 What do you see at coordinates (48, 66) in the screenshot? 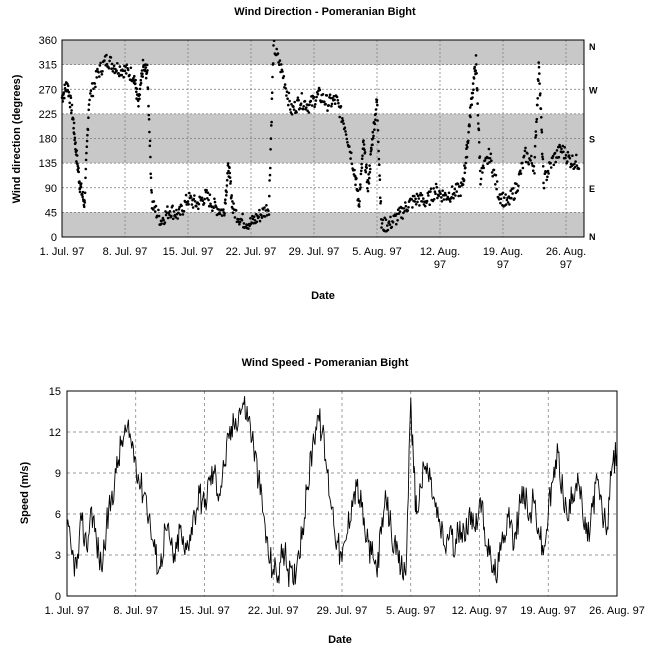
I see `direction-y-tick-label: 315` at bounding box center [48, 66].